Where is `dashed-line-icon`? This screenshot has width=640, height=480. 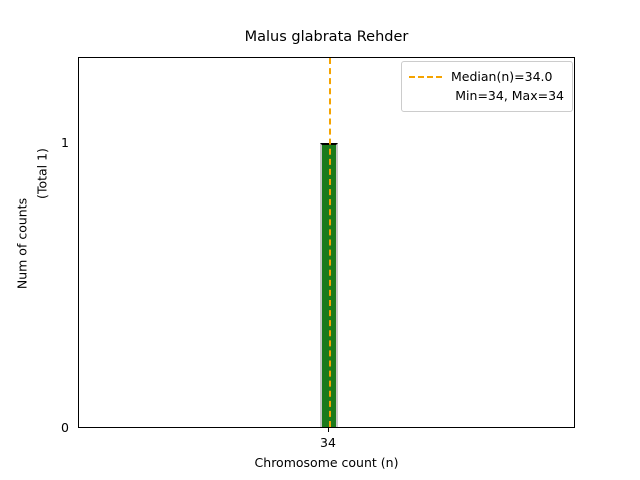
dashed-line-icon is located at coordinates (425, 76).